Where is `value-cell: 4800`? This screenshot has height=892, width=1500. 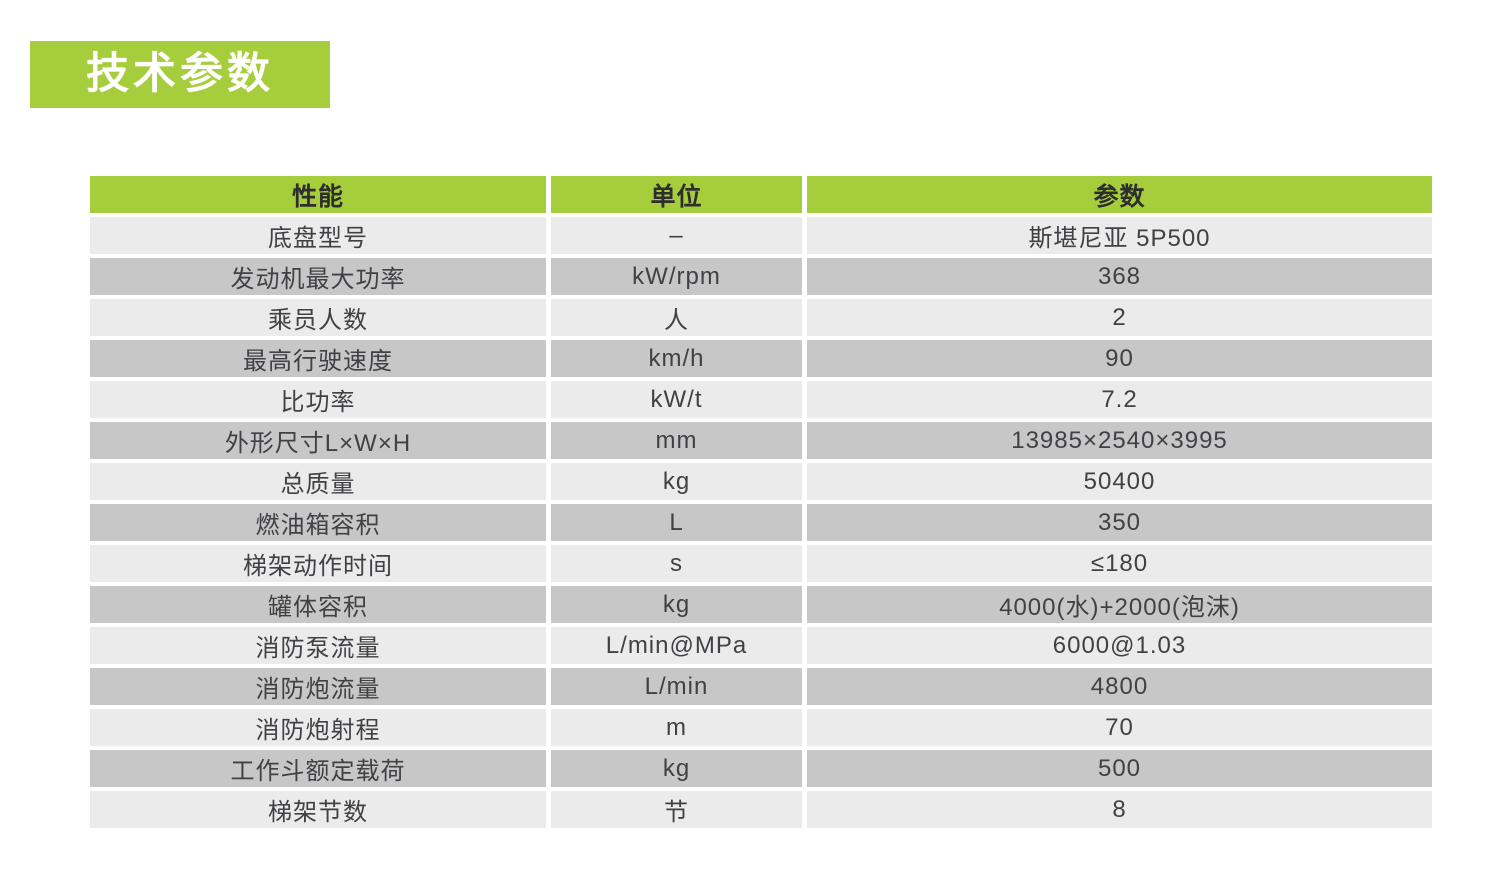
value-cell: 4800 is located at coordinates (1119, 686).